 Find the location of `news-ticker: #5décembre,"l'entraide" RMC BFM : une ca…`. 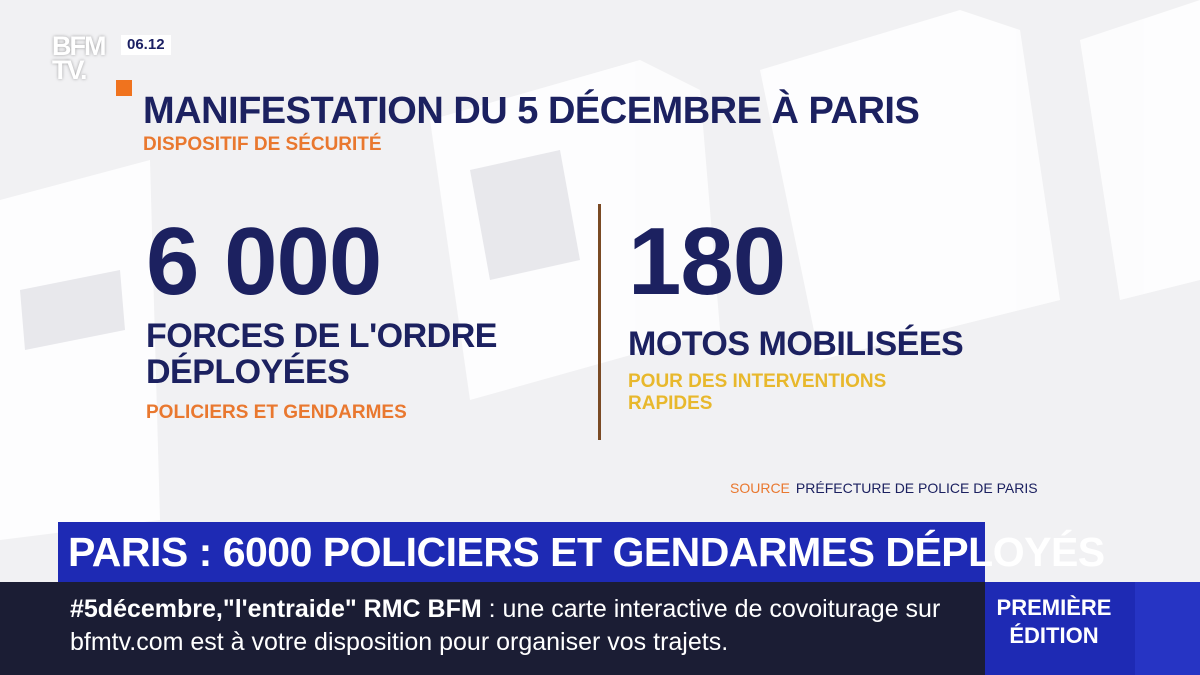

news-ticker: #5décembre,"l'entraide" RMC BFM : une ca… is located at coordinates (492, 628).